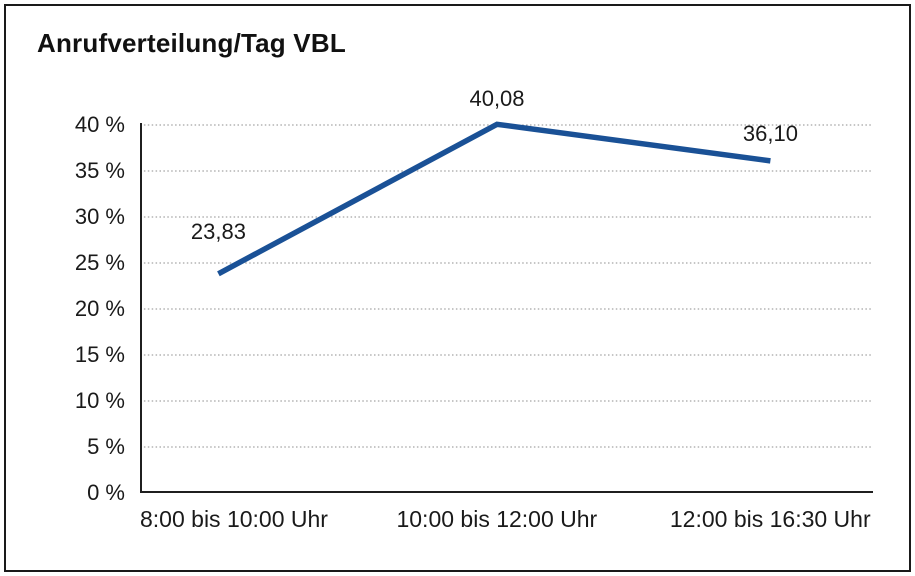 The width and height of the screenshot is (915, 576). What do you see at coordinates (72, 308) in the screenshot?
I see `y-axis-tick-labels: 0 % 5 % 10 % 15 % 20 % 25 % 30 % 35 % 40 %` at bounding box center [72, 308].